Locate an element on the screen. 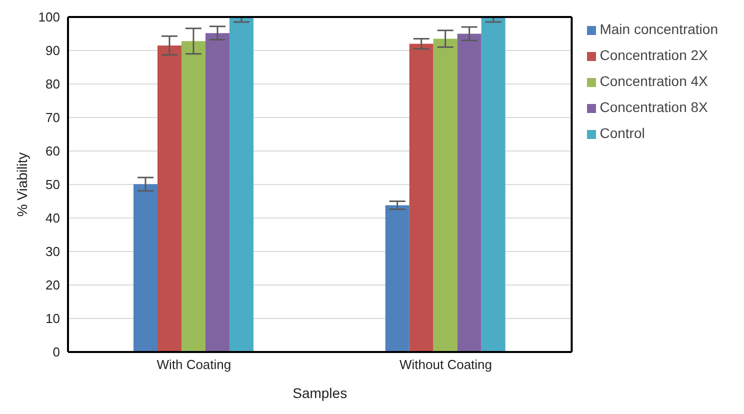 This screenshot has height=414, width=744. y-tick-label: 30 is located at coordinates (53, 252).